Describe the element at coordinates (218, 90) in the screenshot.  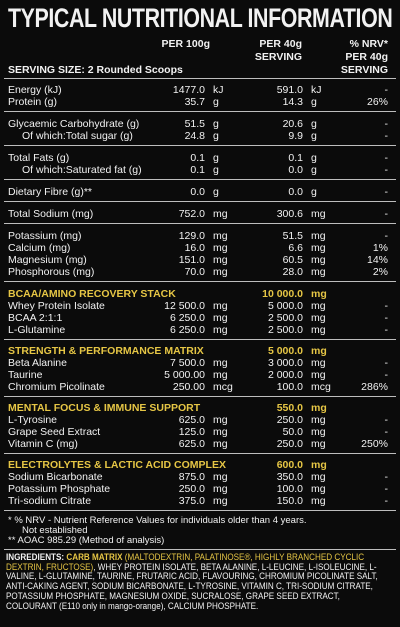
I see `unit: kJ` at that location.